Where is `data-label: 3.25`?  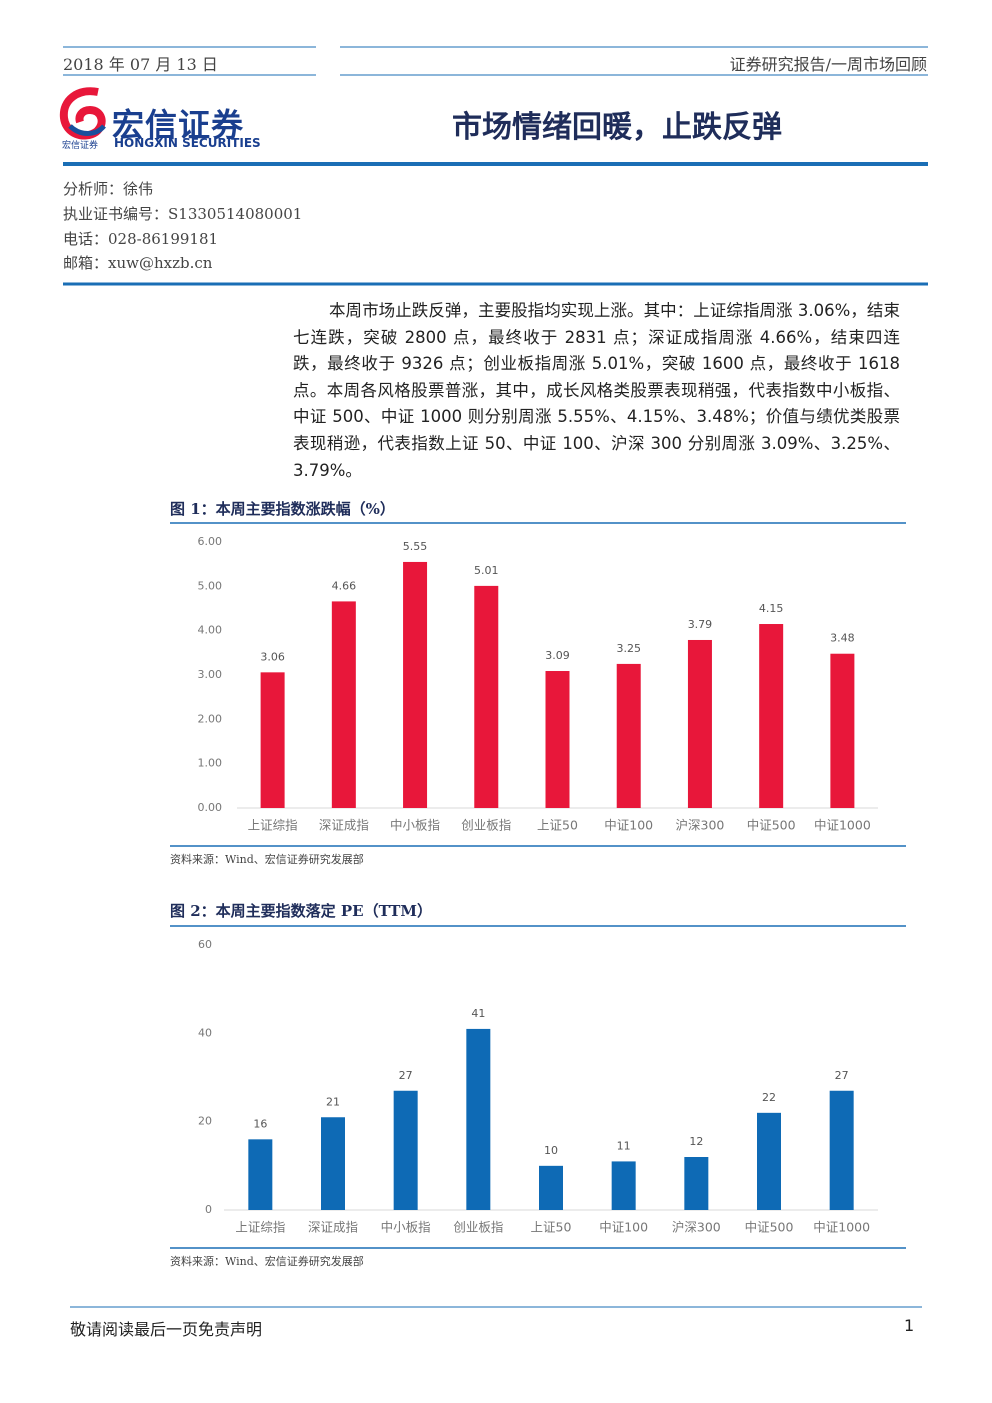 data-label: 3.25 is located at coordinates (628, 648).